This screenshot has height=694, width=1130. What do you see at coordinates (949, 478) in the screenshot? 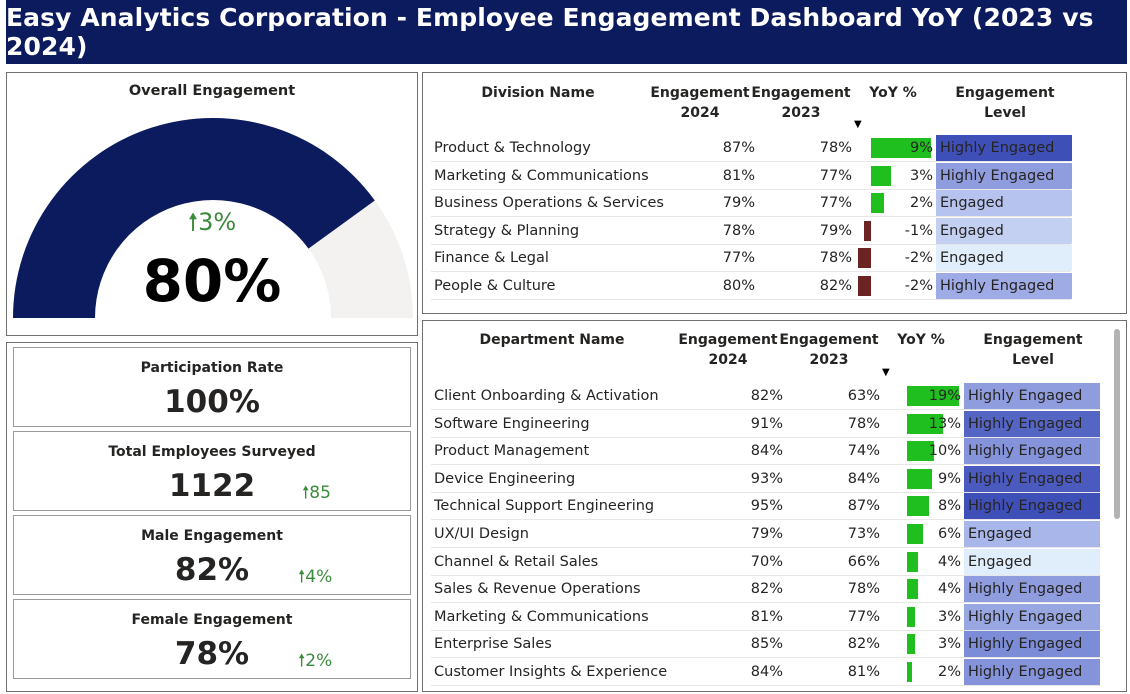
I see `row-yoy: 9%` at bounding box center [949, 478].